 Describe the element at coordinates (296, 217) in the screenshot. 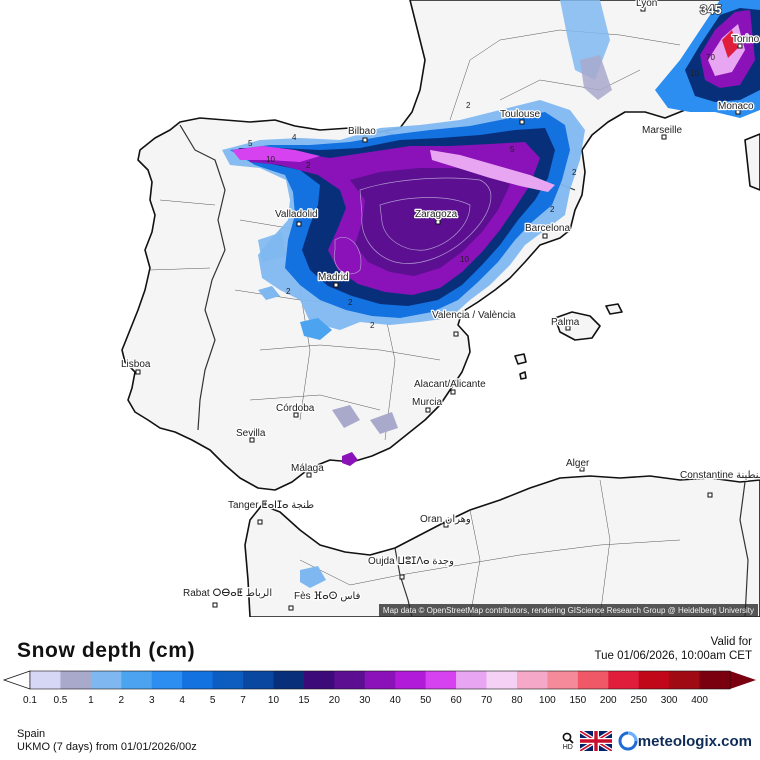

I see `city-valladolid: Valladolid` at that location.